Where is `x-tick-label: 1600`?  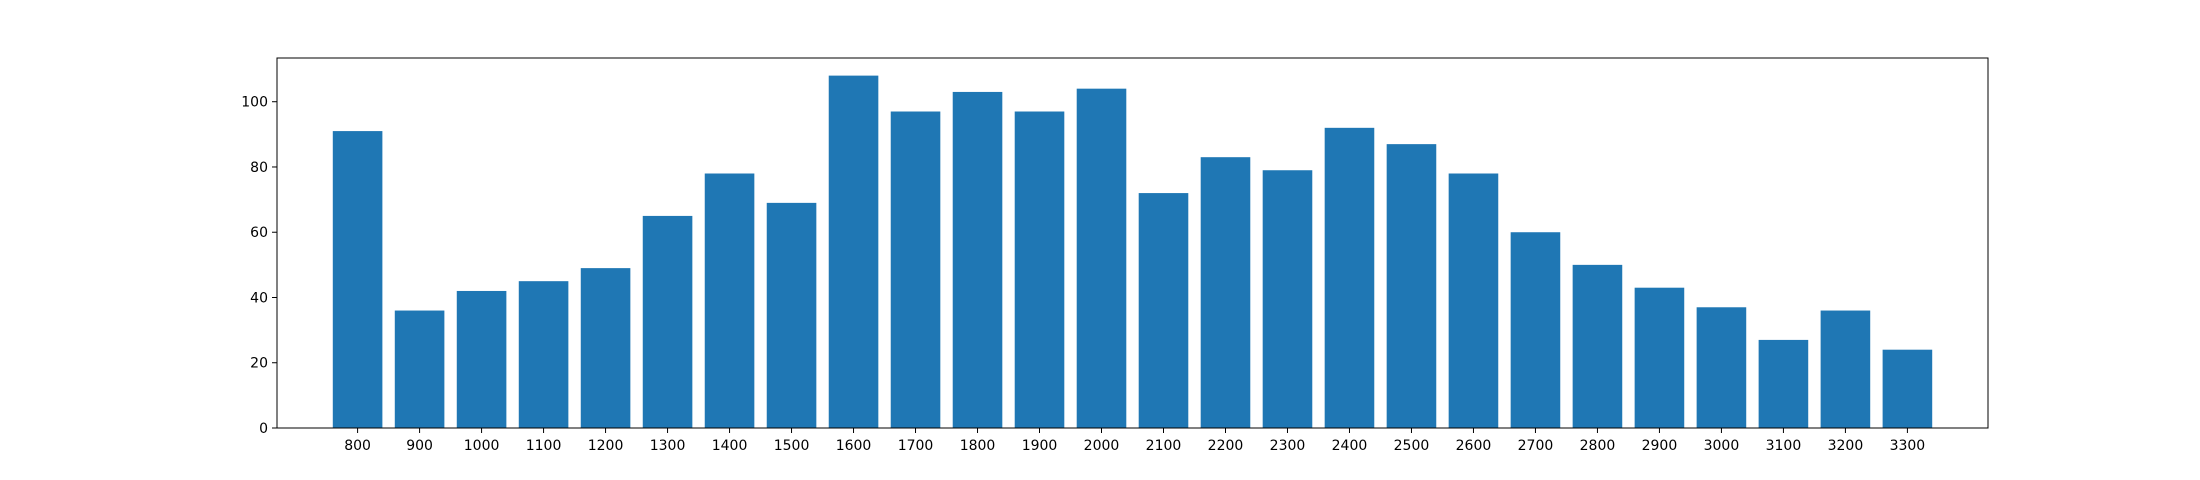 x-tick-label: 1600 is located at coordinates (854, 446).